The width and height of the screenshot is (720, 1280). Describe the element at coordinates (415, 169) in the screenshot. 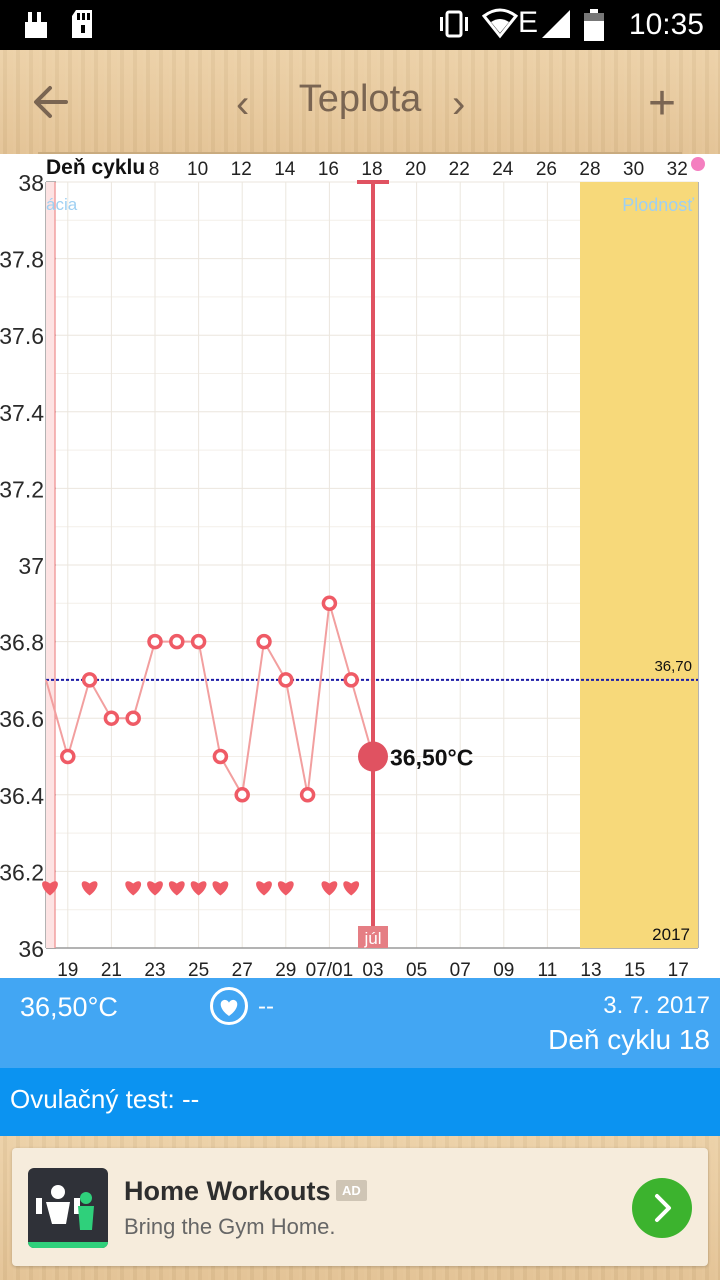

I see `top-tick-label: 20` at that location.